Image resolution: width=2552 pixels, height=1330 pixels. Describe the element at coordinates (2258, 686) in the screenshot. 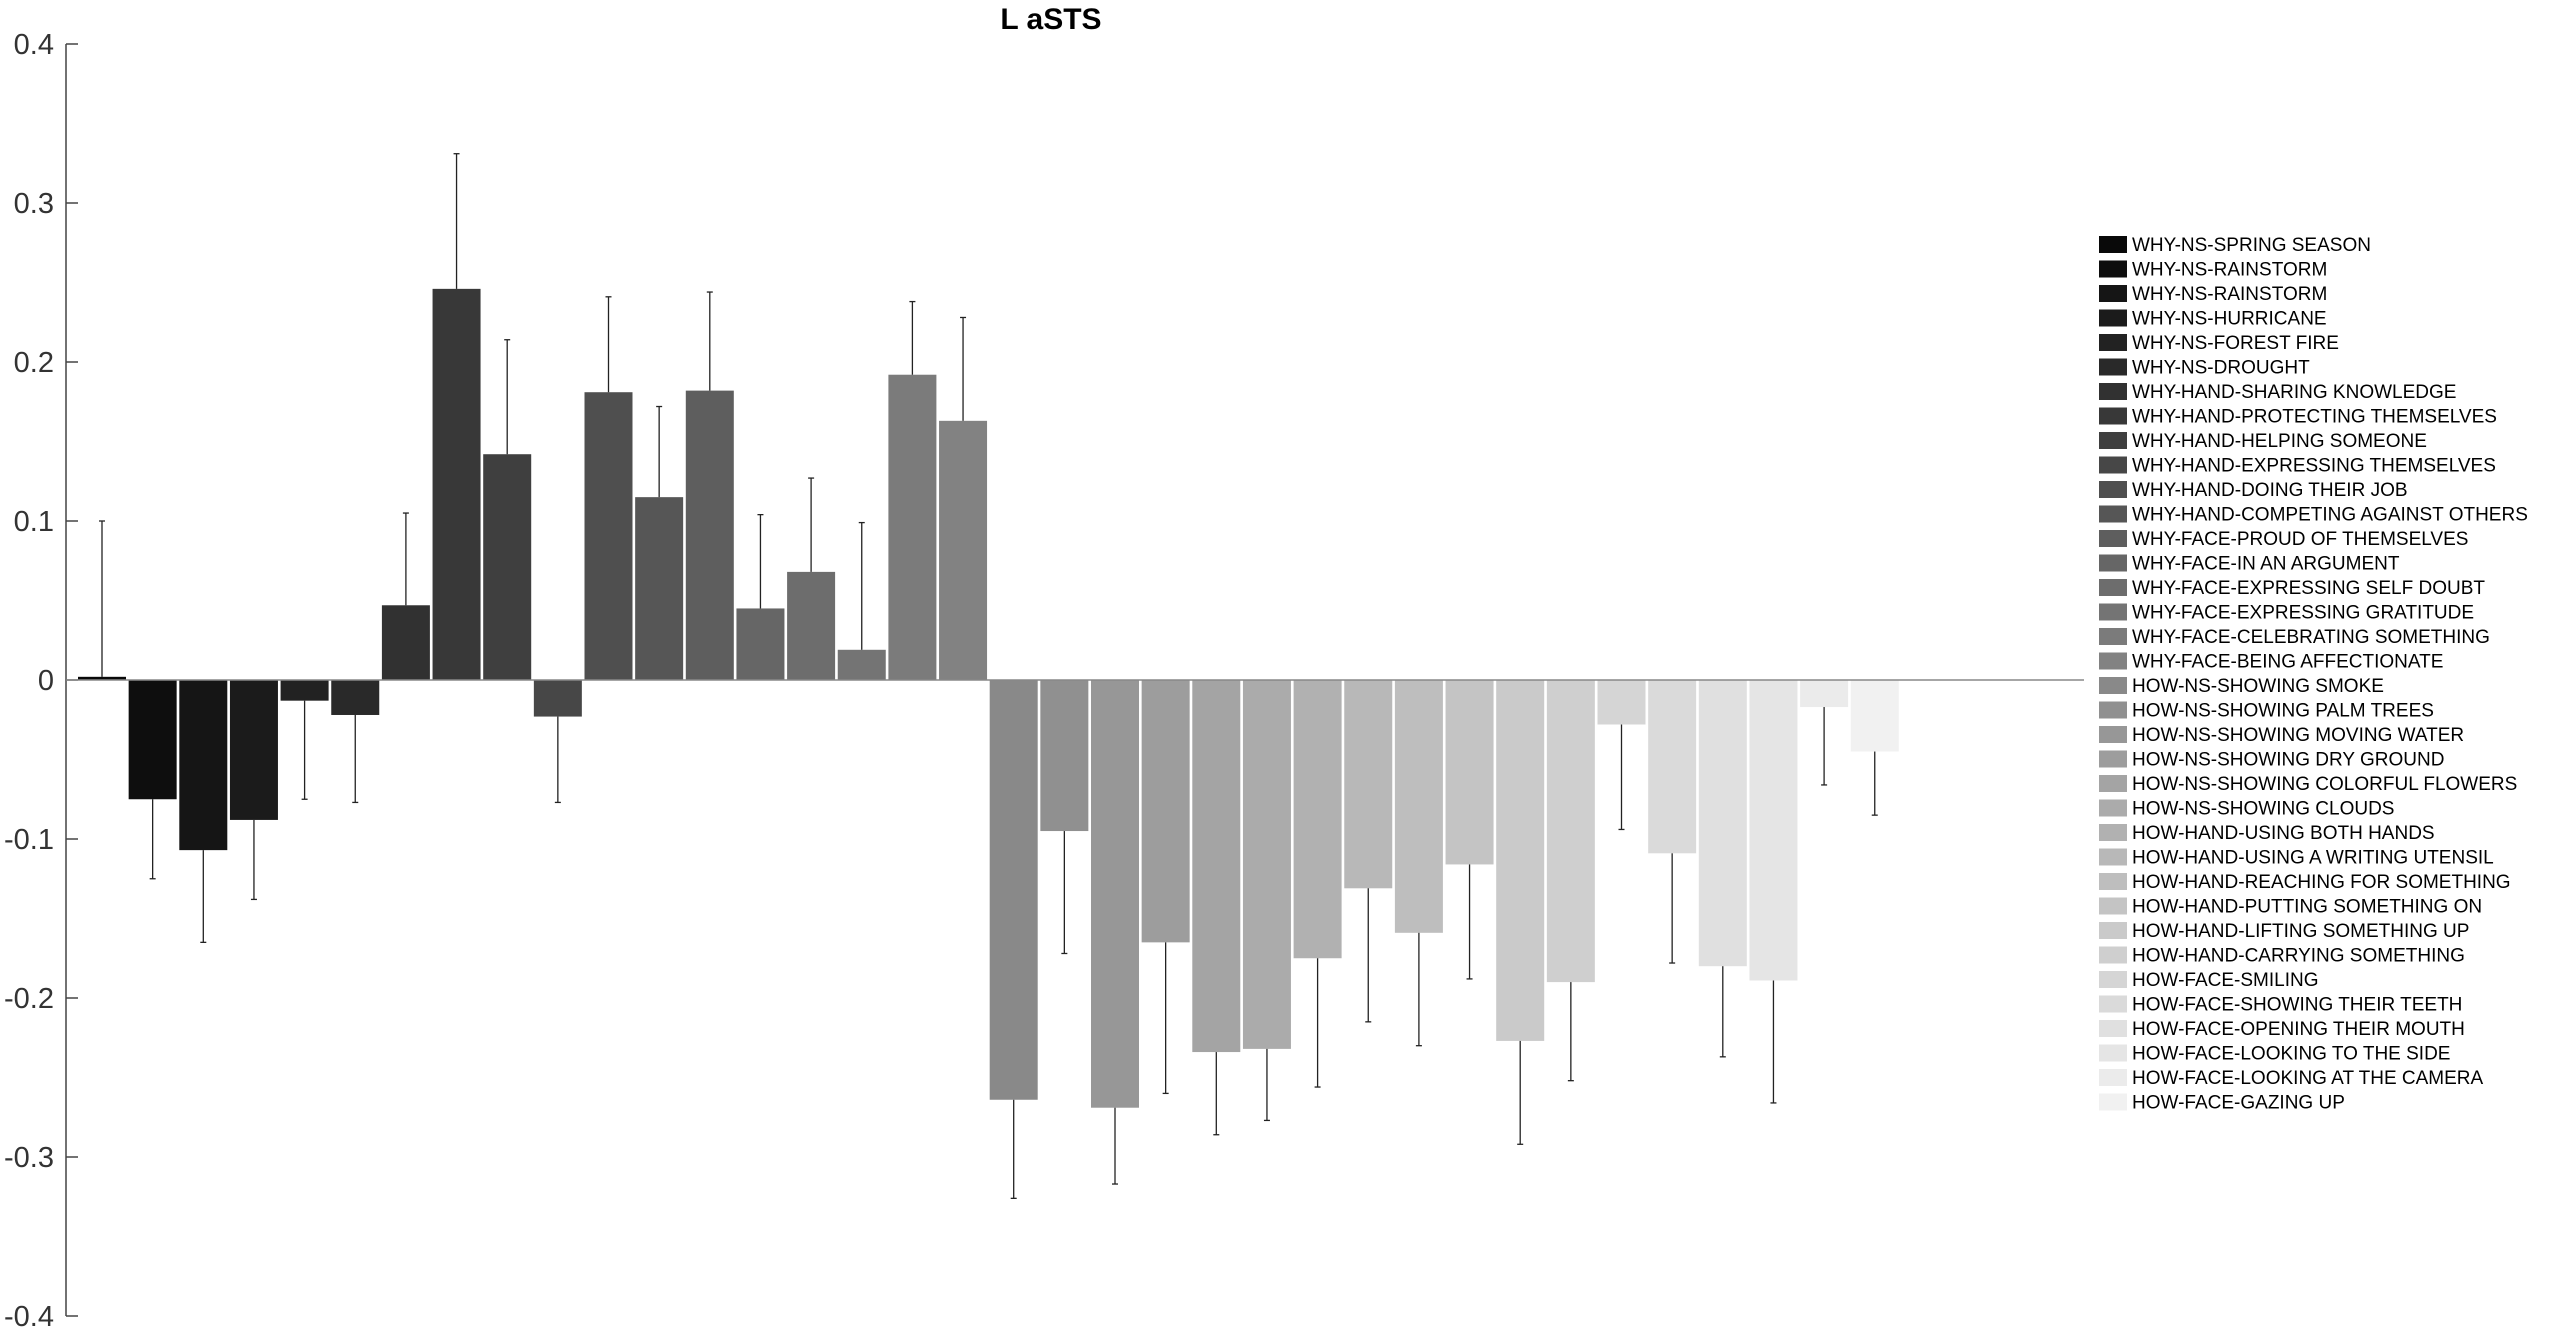

I see `legend-label: HOW-NS-SHOWING SMOKE` at that location.